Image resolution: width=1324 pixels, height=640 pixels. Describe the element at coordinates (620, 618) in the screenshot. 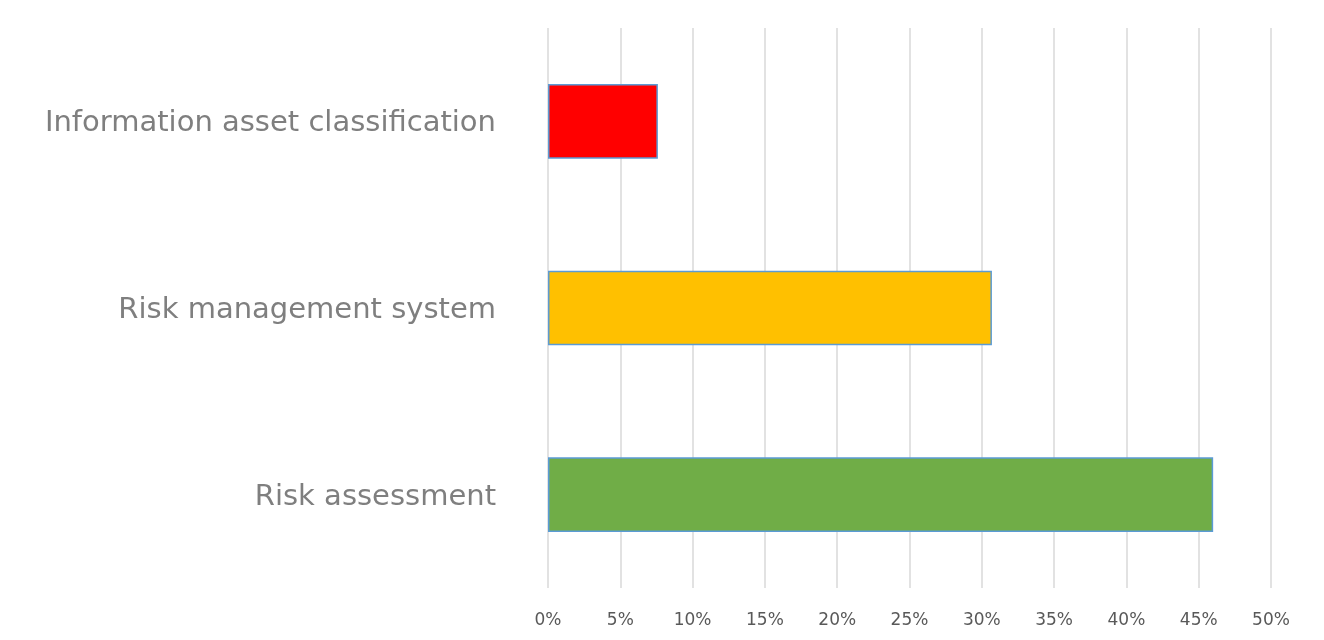

I see `x-tick-label: 5%` at that location.